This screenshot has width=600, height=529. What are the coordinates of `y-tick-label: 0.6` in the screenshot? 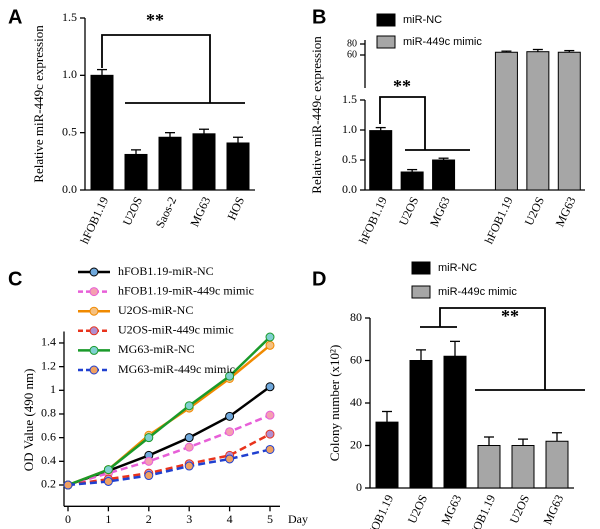 It's located at (48, 436).